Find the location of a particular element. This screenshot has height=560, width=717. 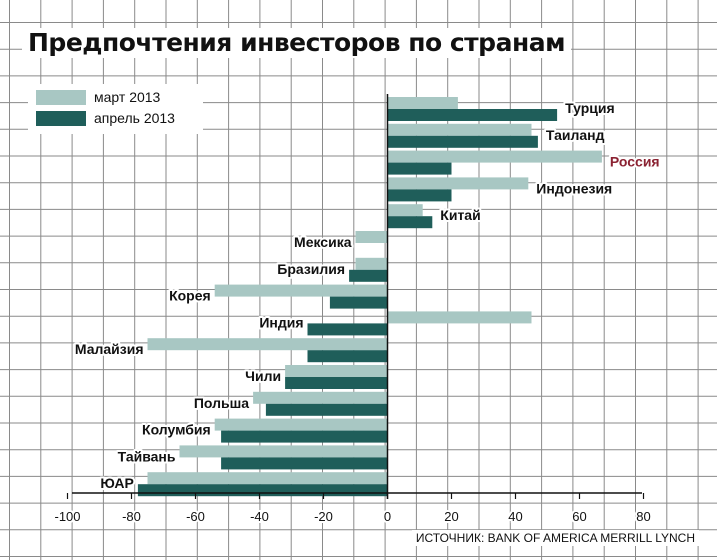

x-tick-label: -40 is located at coordinates (259, 516).